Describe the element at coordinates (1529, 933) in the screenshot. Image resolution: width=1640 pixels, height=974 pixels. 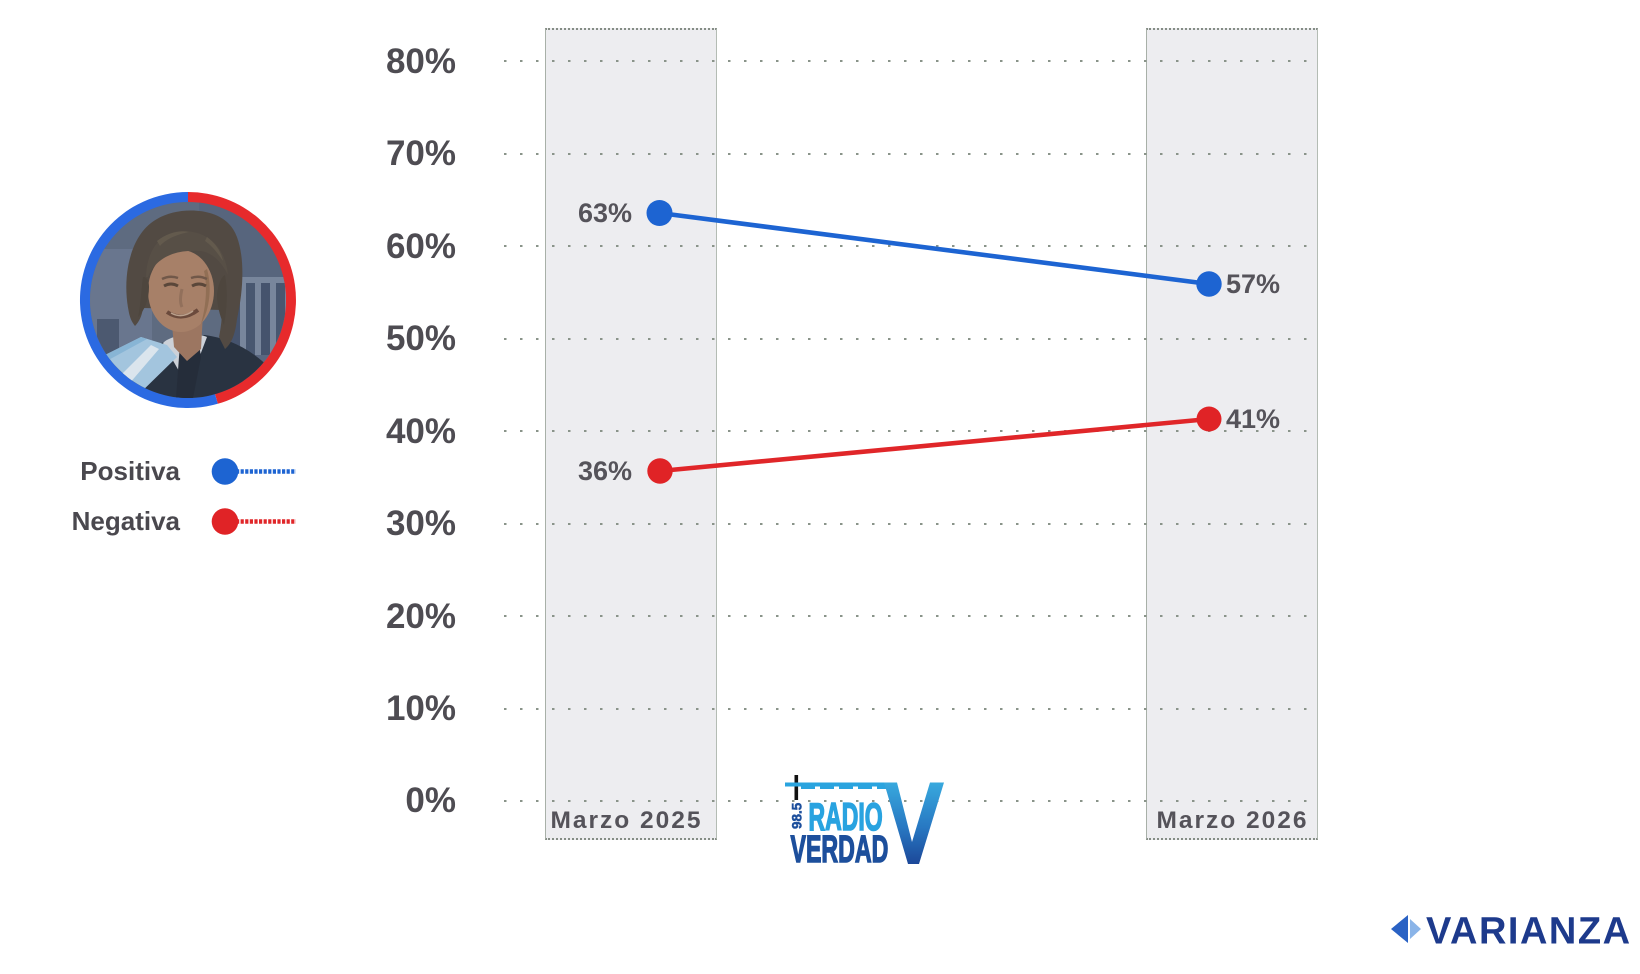
I see `svg-text: VARIANZA` at that location.